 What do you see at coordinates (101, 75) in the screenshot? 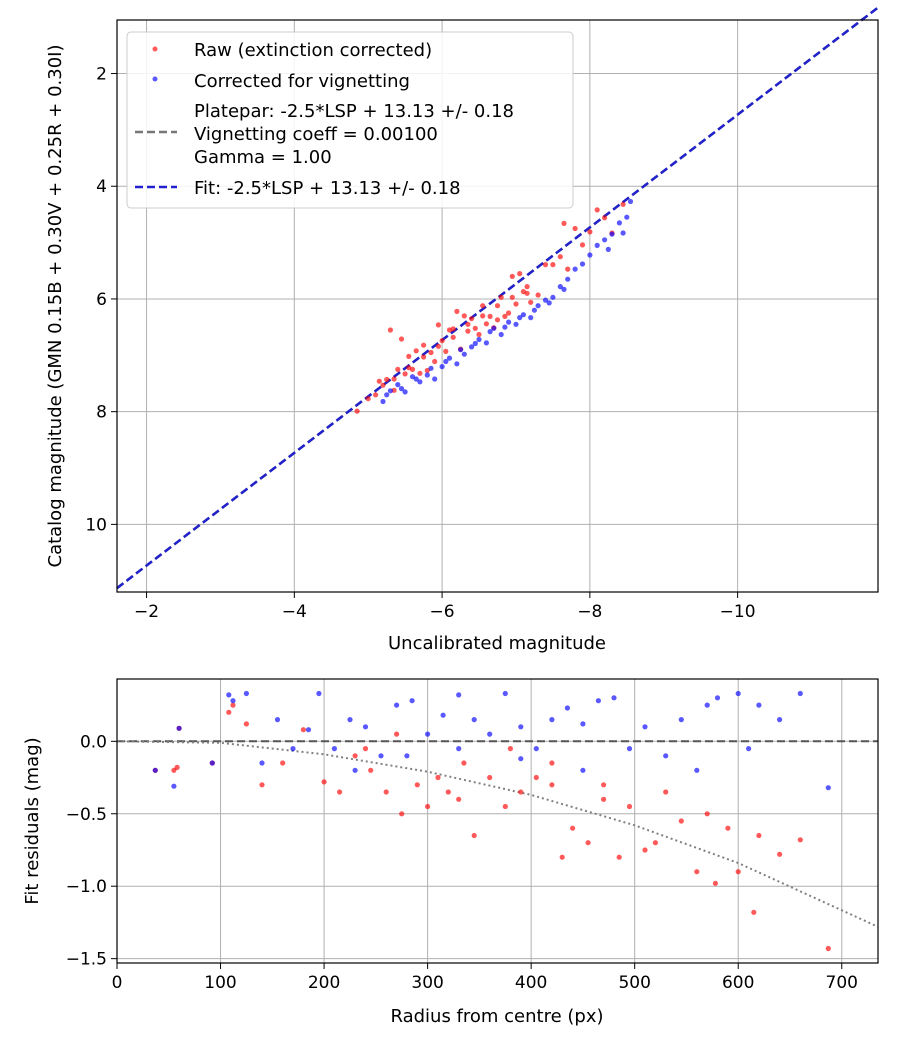
I see `y-tick-label: 2` at bounding box center [101, 75].